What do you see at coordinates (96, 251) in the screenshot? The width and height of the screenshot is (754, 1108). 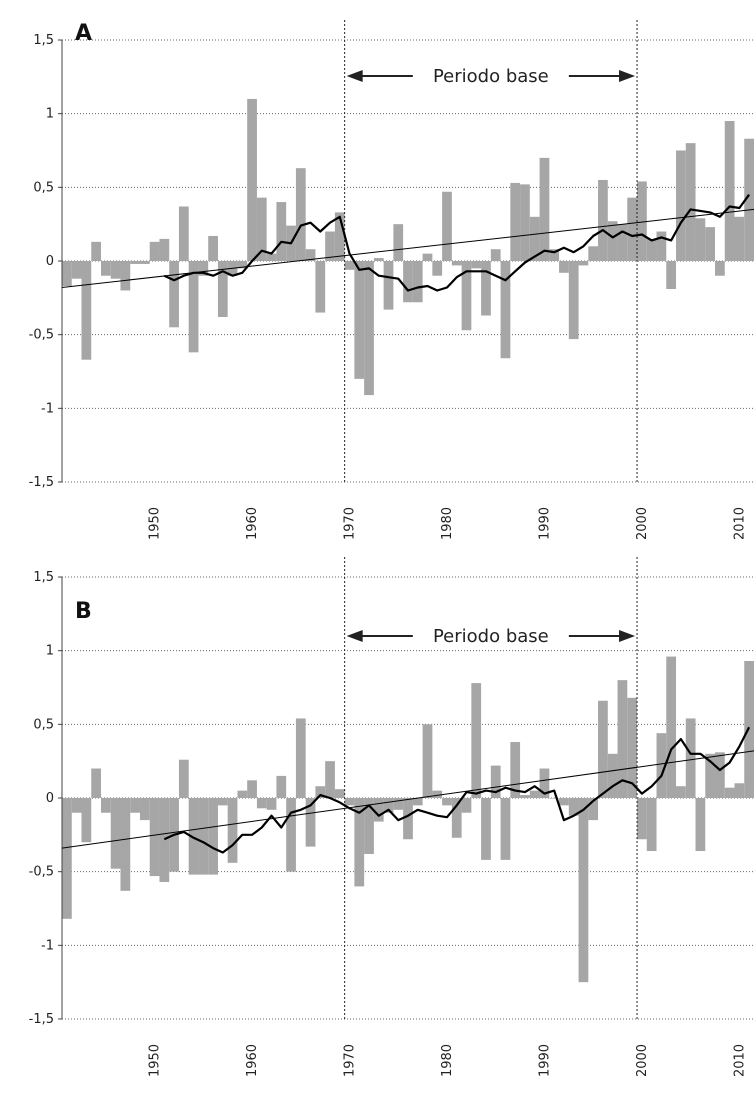 I see `bar-1944` at bounding box center [96, 251].